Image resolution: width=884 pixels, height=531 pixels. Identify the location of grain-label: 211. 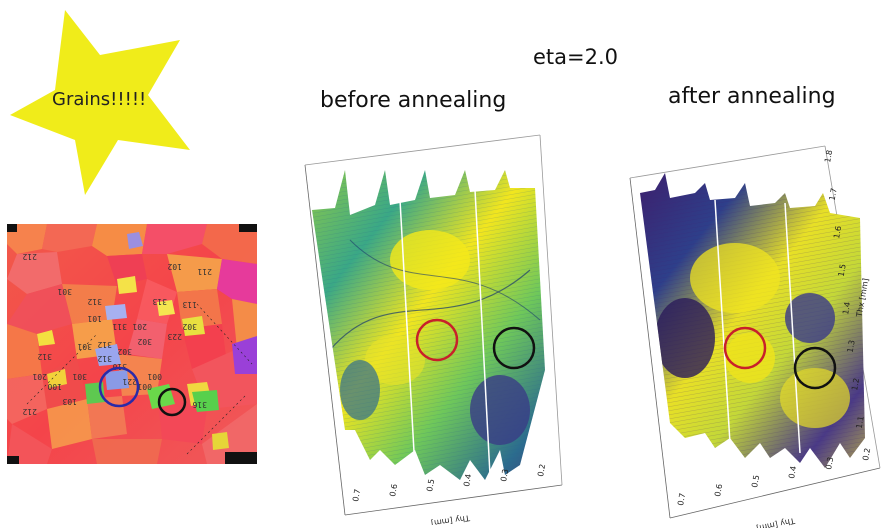
(204, 271).